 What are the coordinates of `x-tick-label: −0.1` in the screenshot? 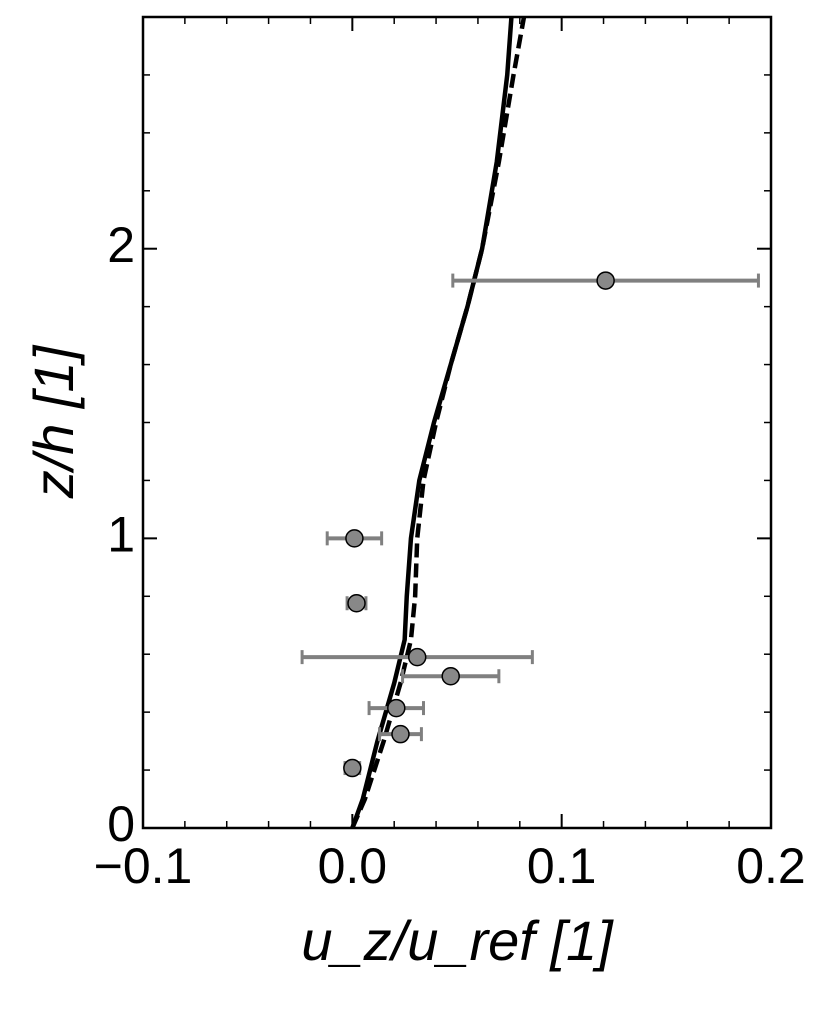 It's located at (143, 866).